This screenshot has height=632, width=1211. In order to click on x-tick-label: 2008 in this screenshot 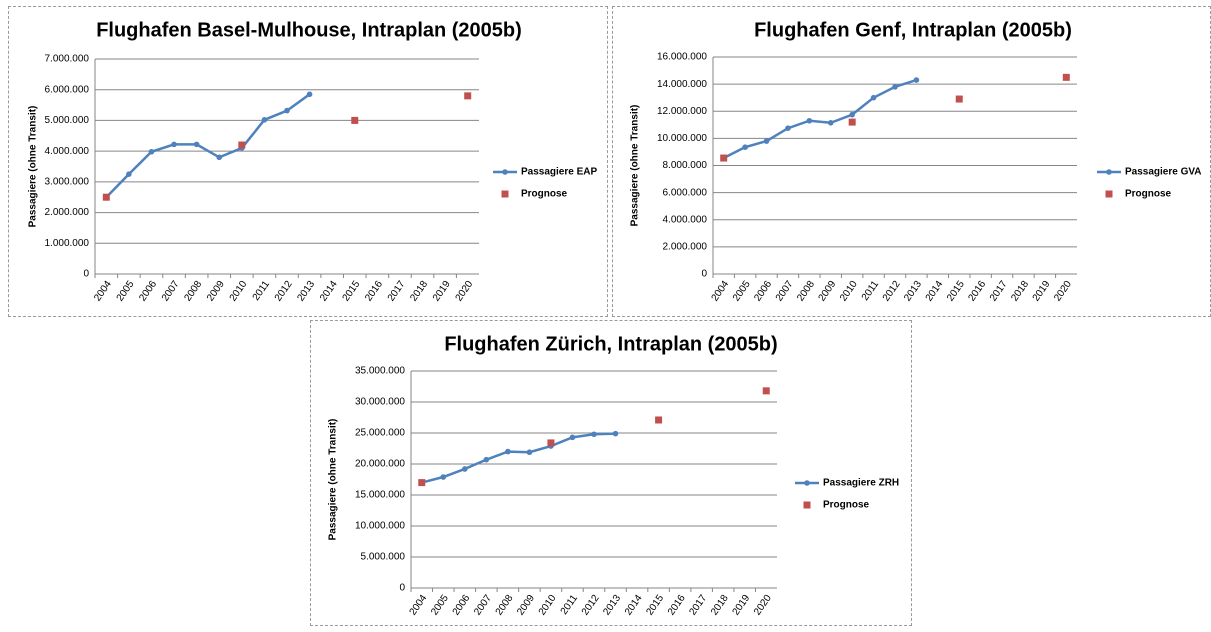, I will do `click(505, 605)`.